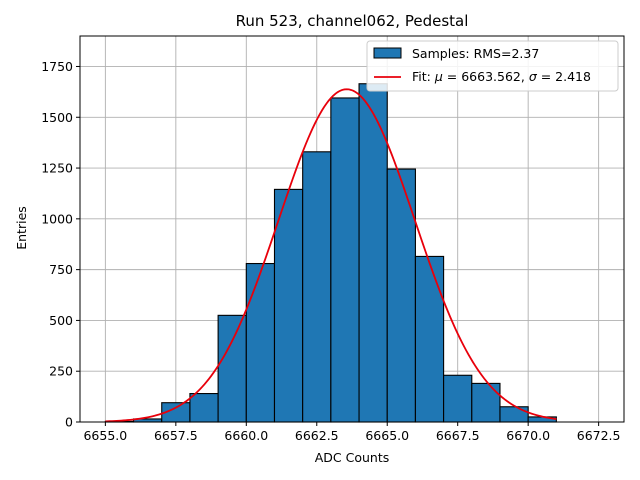 The width and height of the screenshot is (640, 480). I want to click on y-tick-label: 0, so click(69, 422).